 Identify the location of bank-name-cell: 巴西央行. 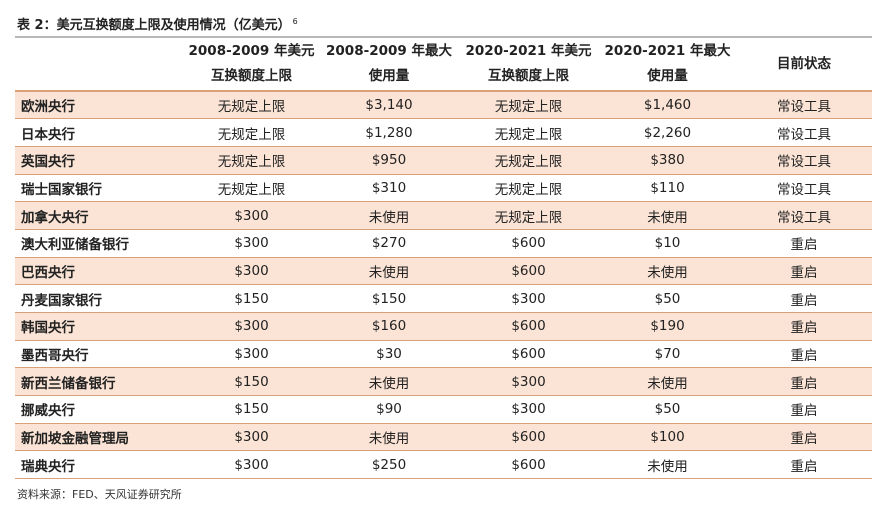
(48, 272).